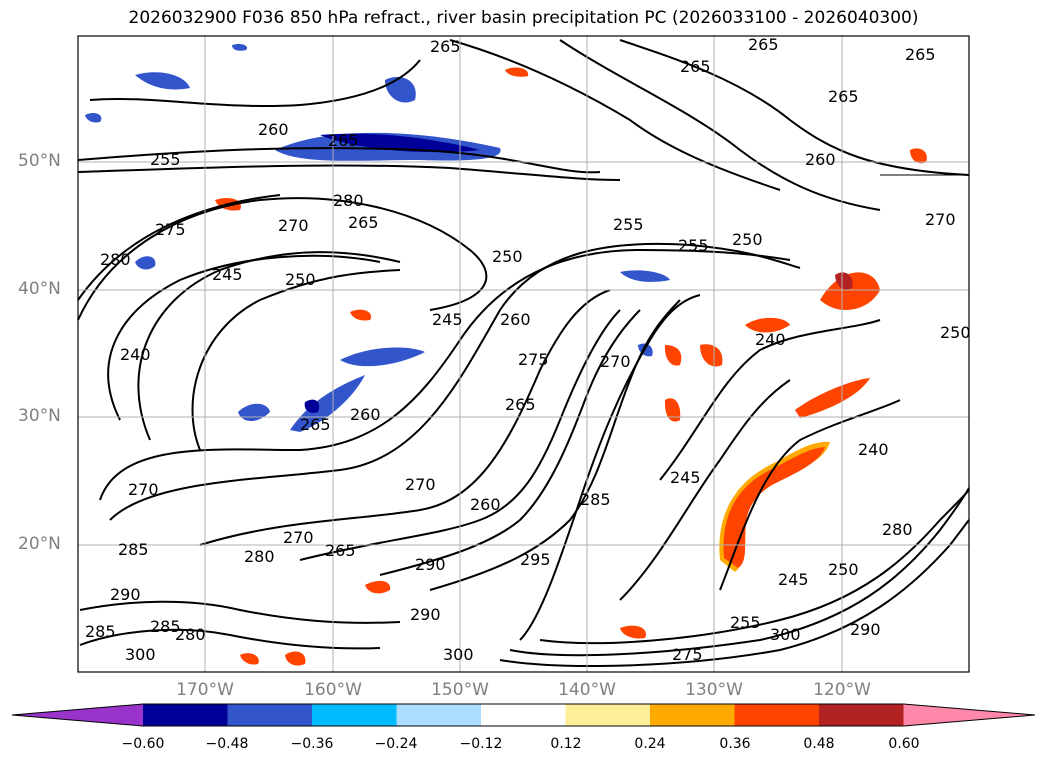 The image size is (1047, 765). I want to click on colorbar, so click(523, 715).